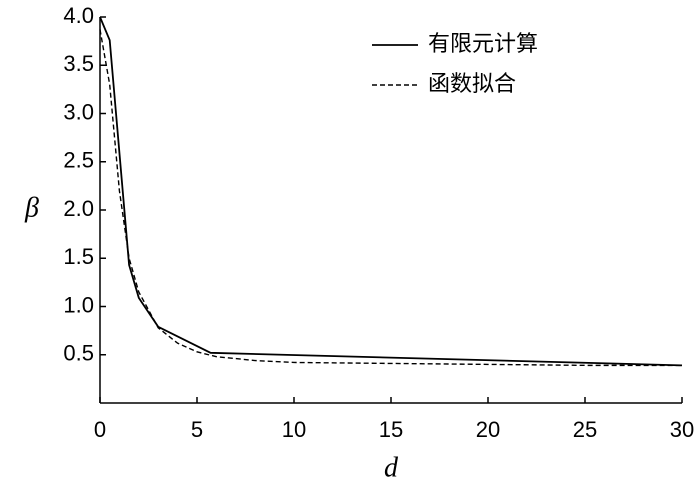 The width and height of the screenshot is (700, 496). What do you see at coordinates (78, 15) in the screenshot?
I see `y-tick-label: 4.0` at bounding box center [78, 15].